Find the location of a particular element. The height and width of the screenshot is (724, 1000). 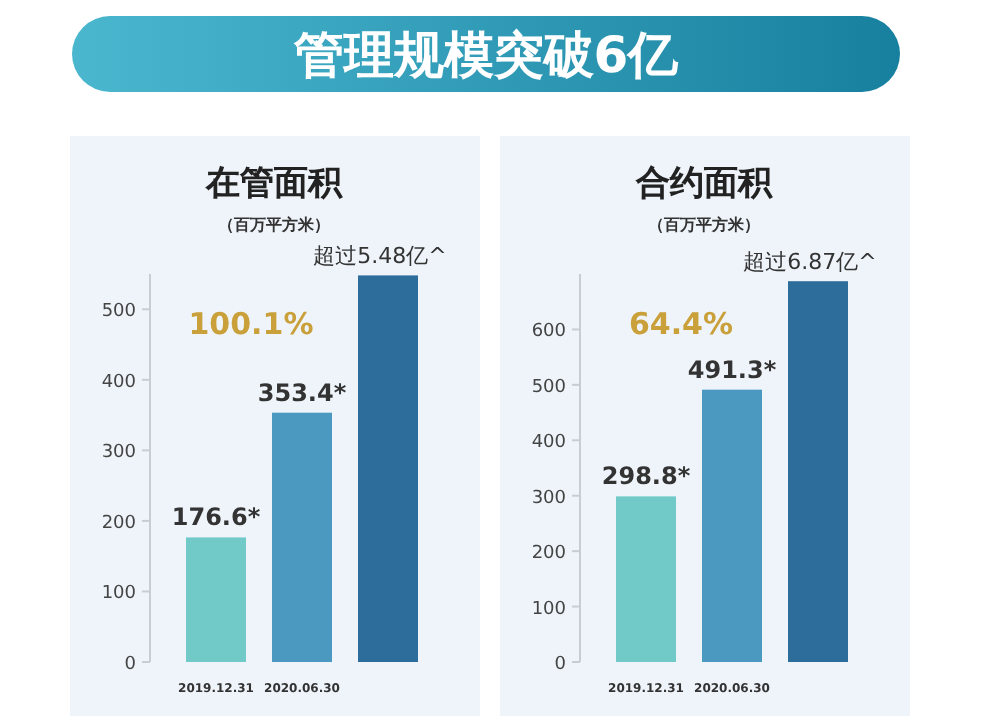

y-tick-label: 600 is located at coordinates (549, 332).